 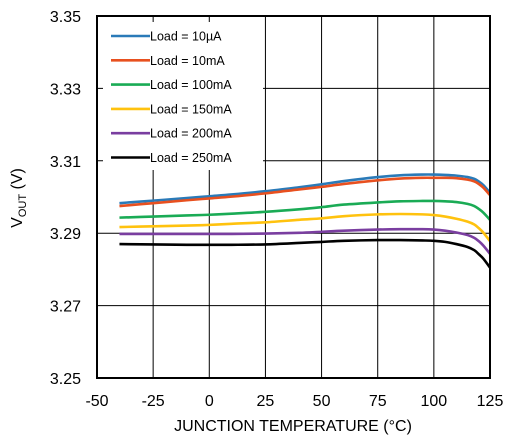 I want to click on y-tick-label: 3.25, so click(x=65, y=379).